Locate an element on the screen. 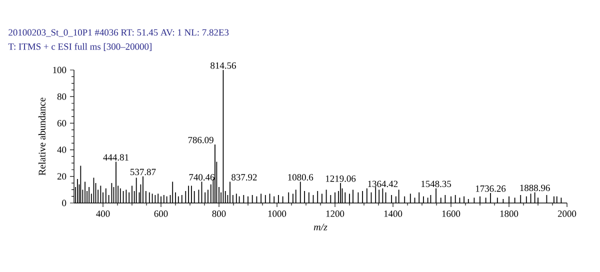 The height and width of the screenshot is (272, 600). x-tick-label: 1000 is located at coordinates (277, 213).